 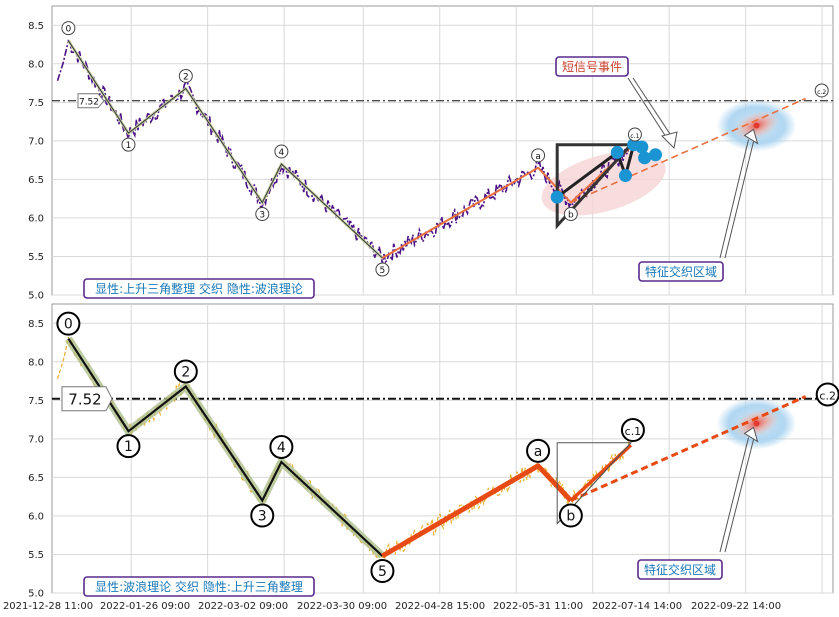 I want to click on top-panel-interweave-shading, so click(x=669, y=157).